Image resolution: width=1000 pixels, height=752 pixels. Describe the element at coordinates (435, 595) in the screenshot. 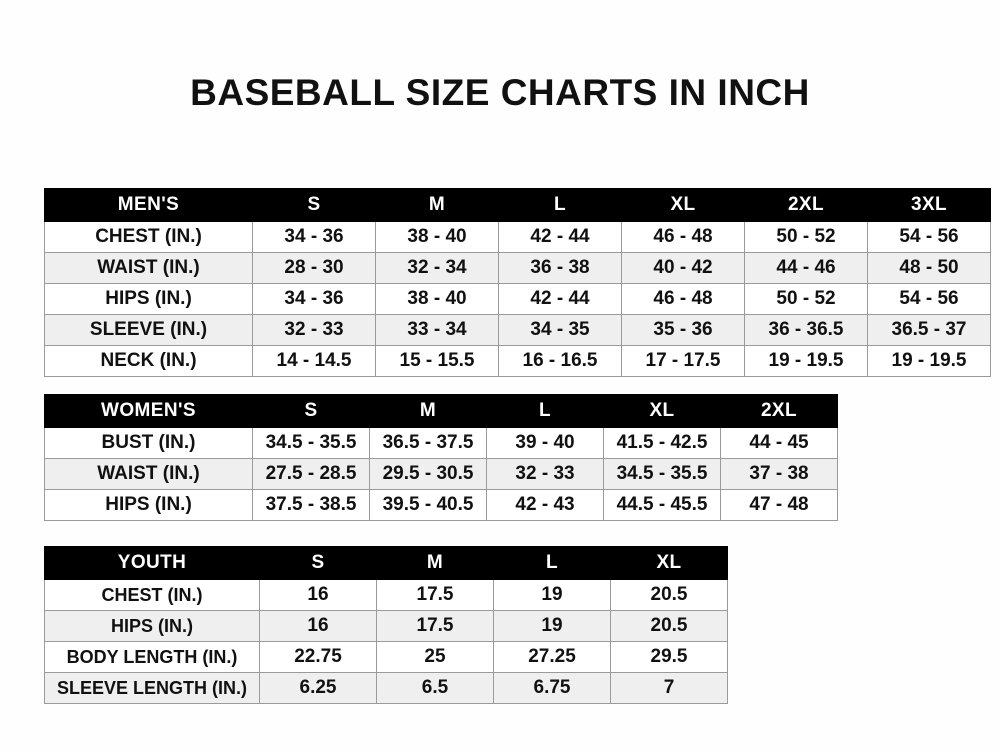

I see `youth-chest-m: 17.5` at that location.